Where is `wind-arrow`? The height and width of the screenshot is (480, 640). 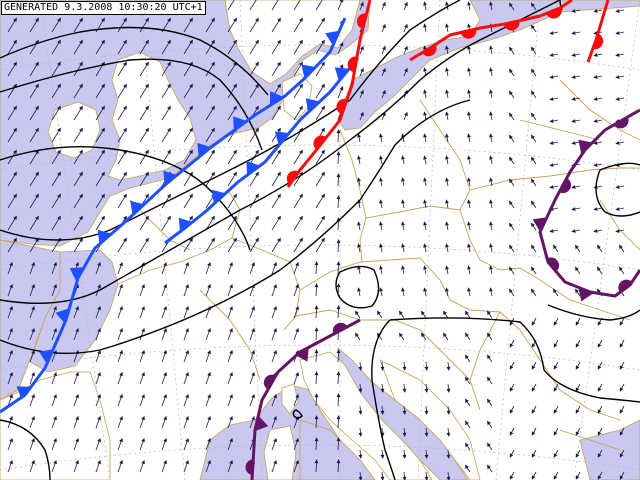 wind-arrow is located at coordinates (319, 5).